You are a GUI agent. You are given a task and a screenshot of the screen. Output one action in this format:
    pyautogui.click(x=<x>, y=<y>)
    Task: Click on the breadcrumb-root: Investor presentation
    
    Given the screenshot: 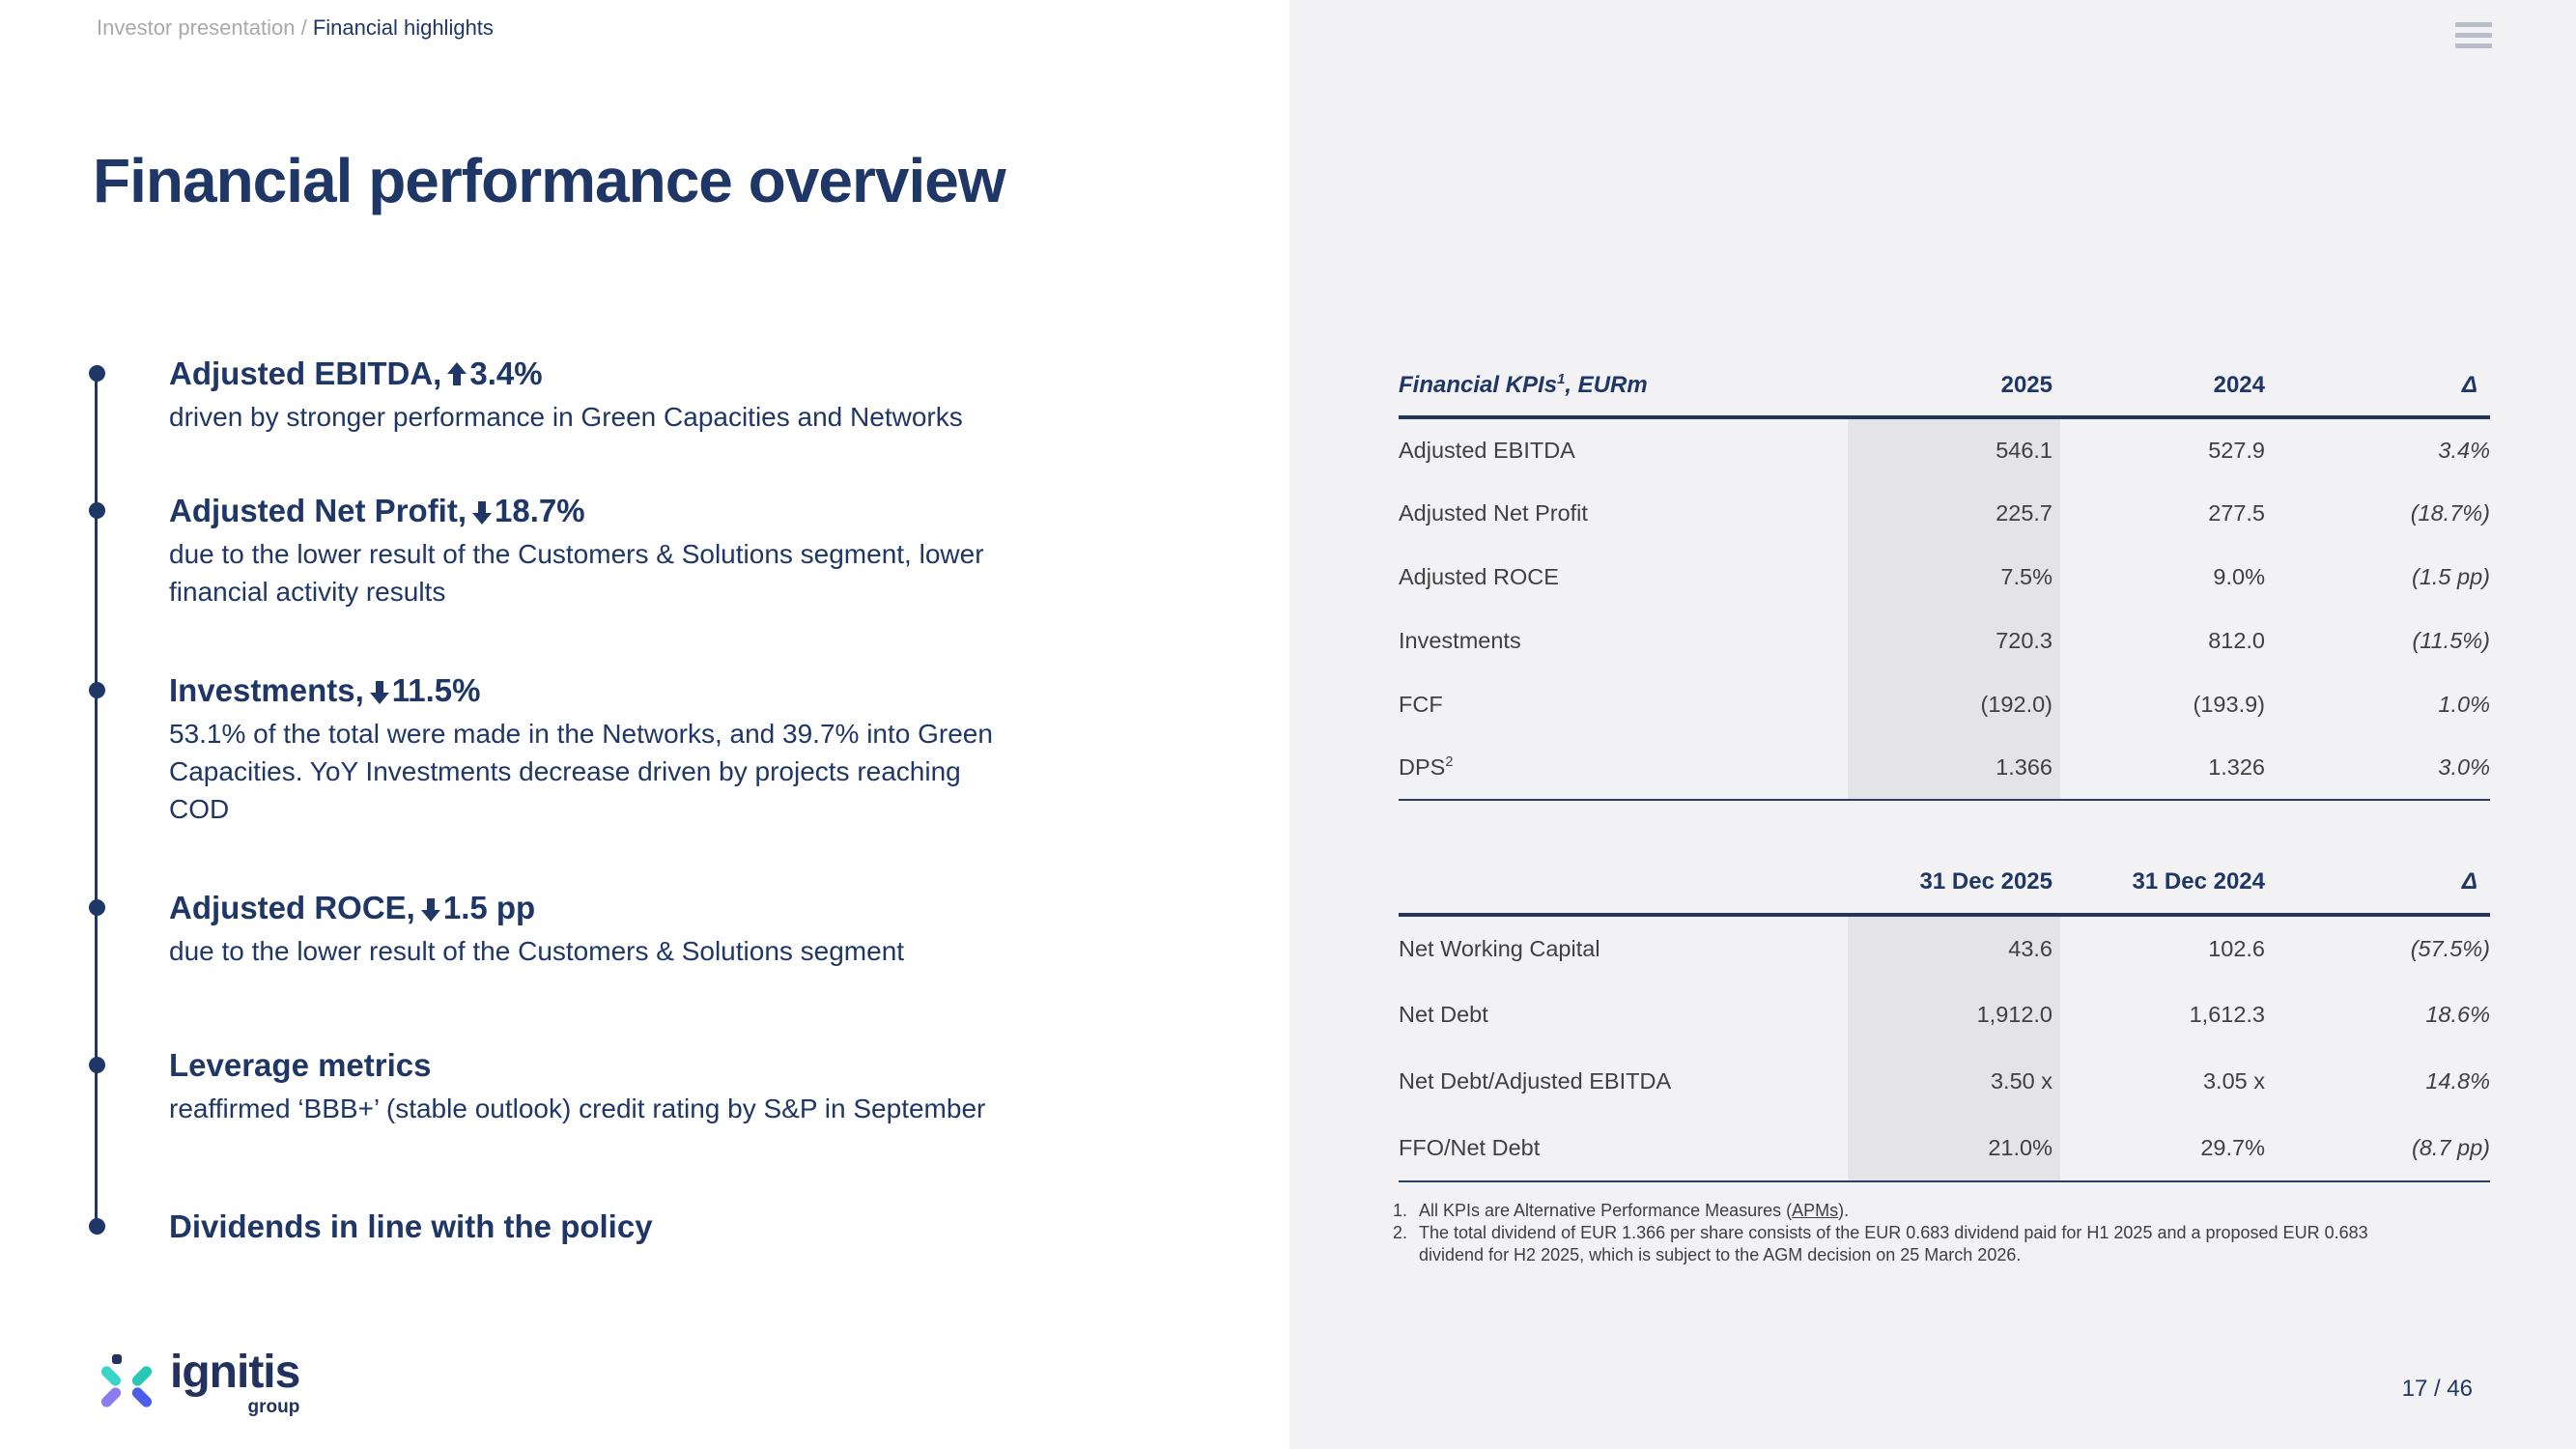 What is the action you would take?
    pyautogui.click(x=196, y=27)
    